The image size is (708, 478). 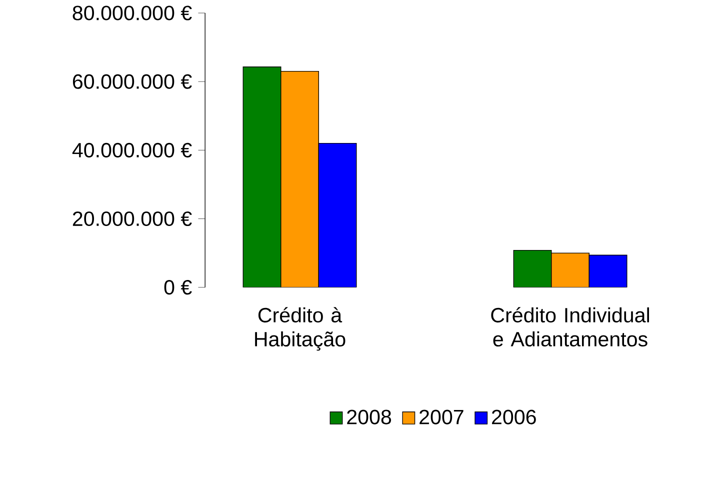 I want to click on y-tick-label: 60.000.000 €, so click(x=132, y=81).